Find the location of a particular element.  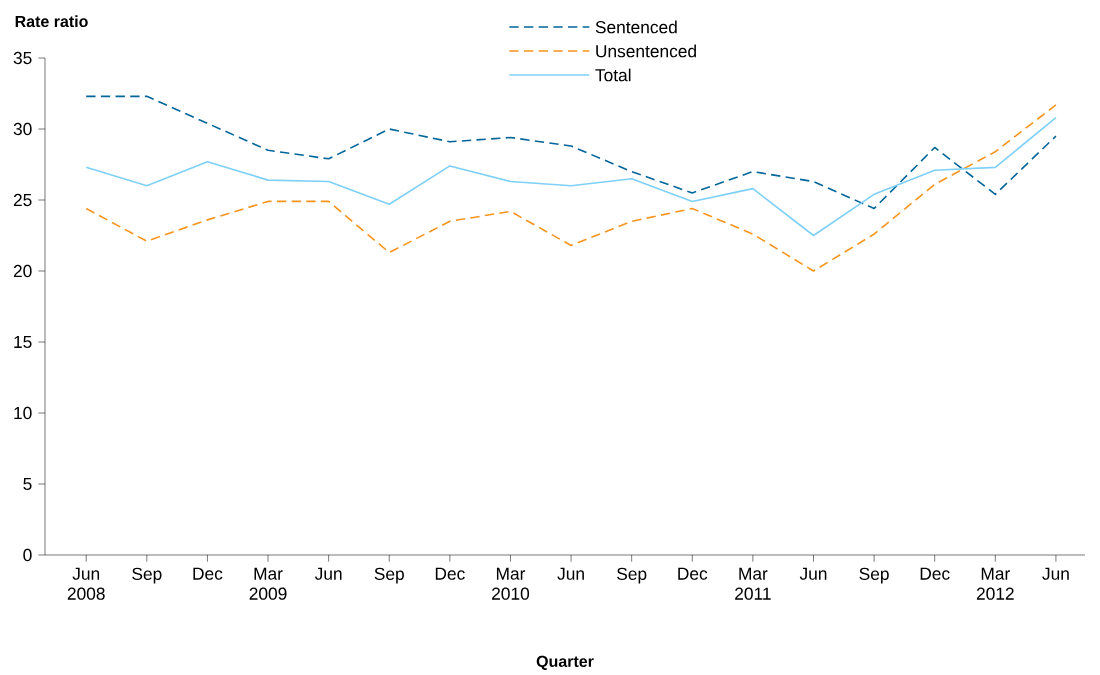

y-axis-title: Rate ratio is located at coordinates (51, 21).